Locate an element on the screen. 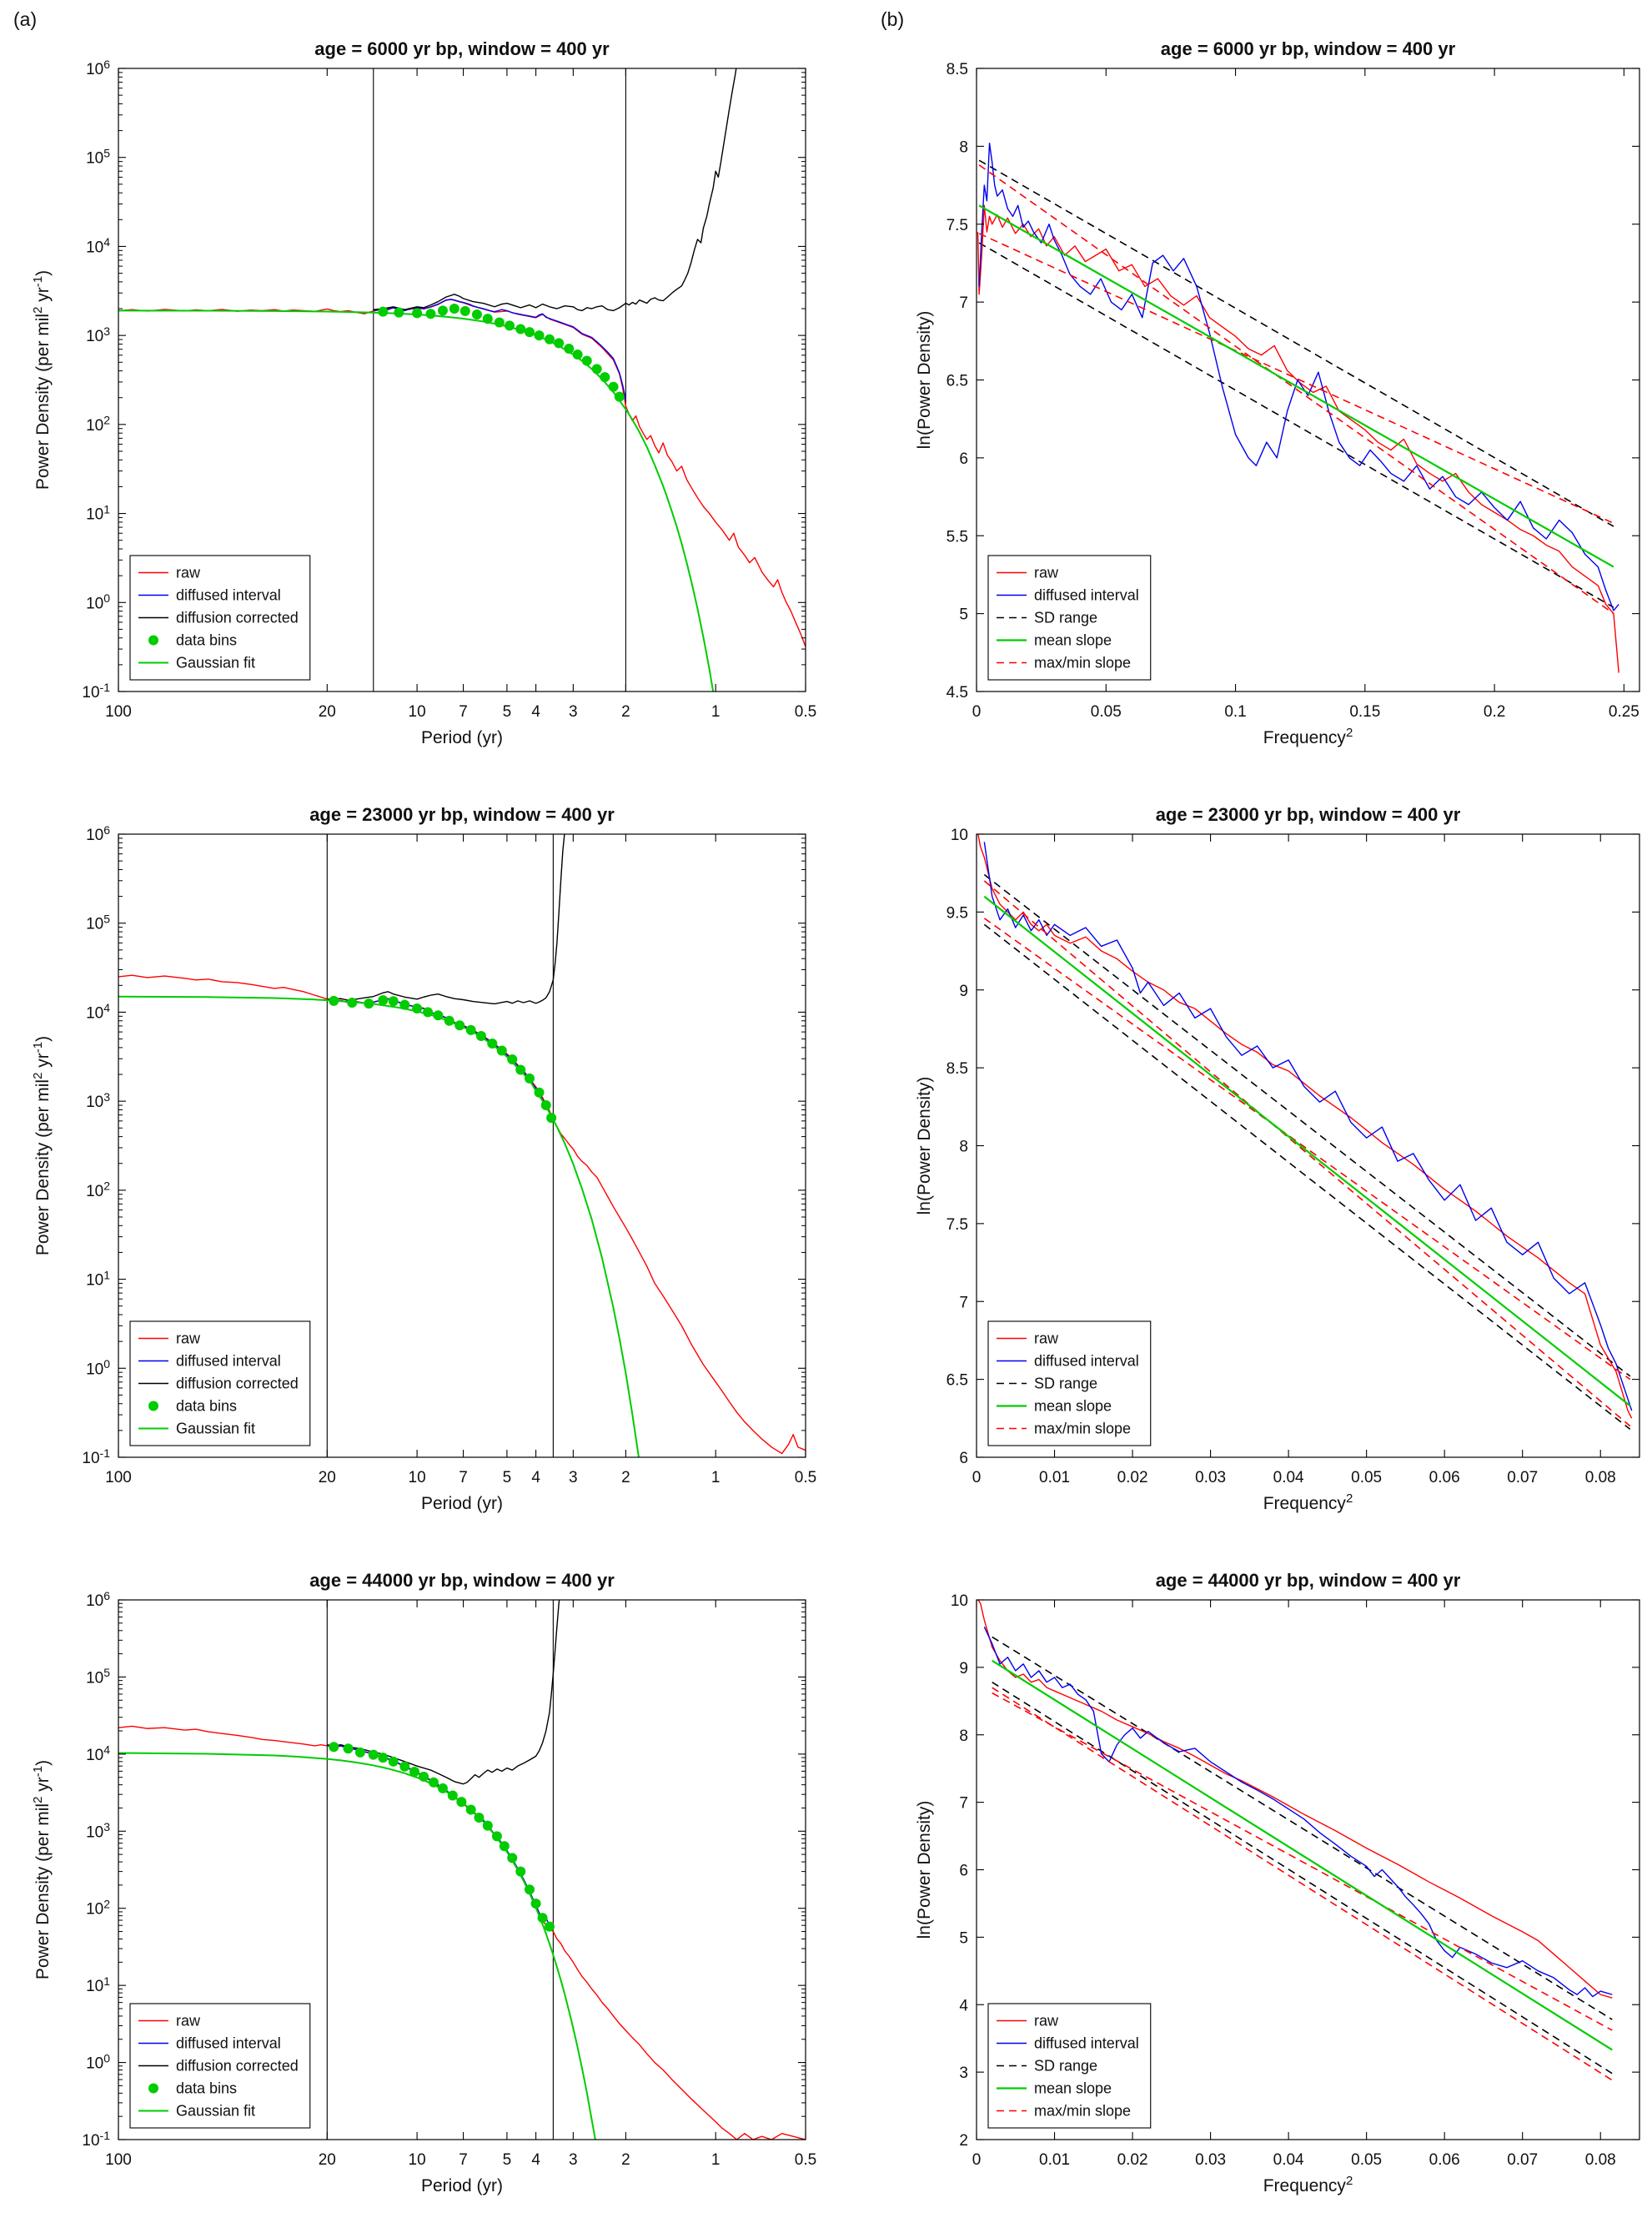  x-tick-label: 0.08 is located at coordinates (1600, 2160).